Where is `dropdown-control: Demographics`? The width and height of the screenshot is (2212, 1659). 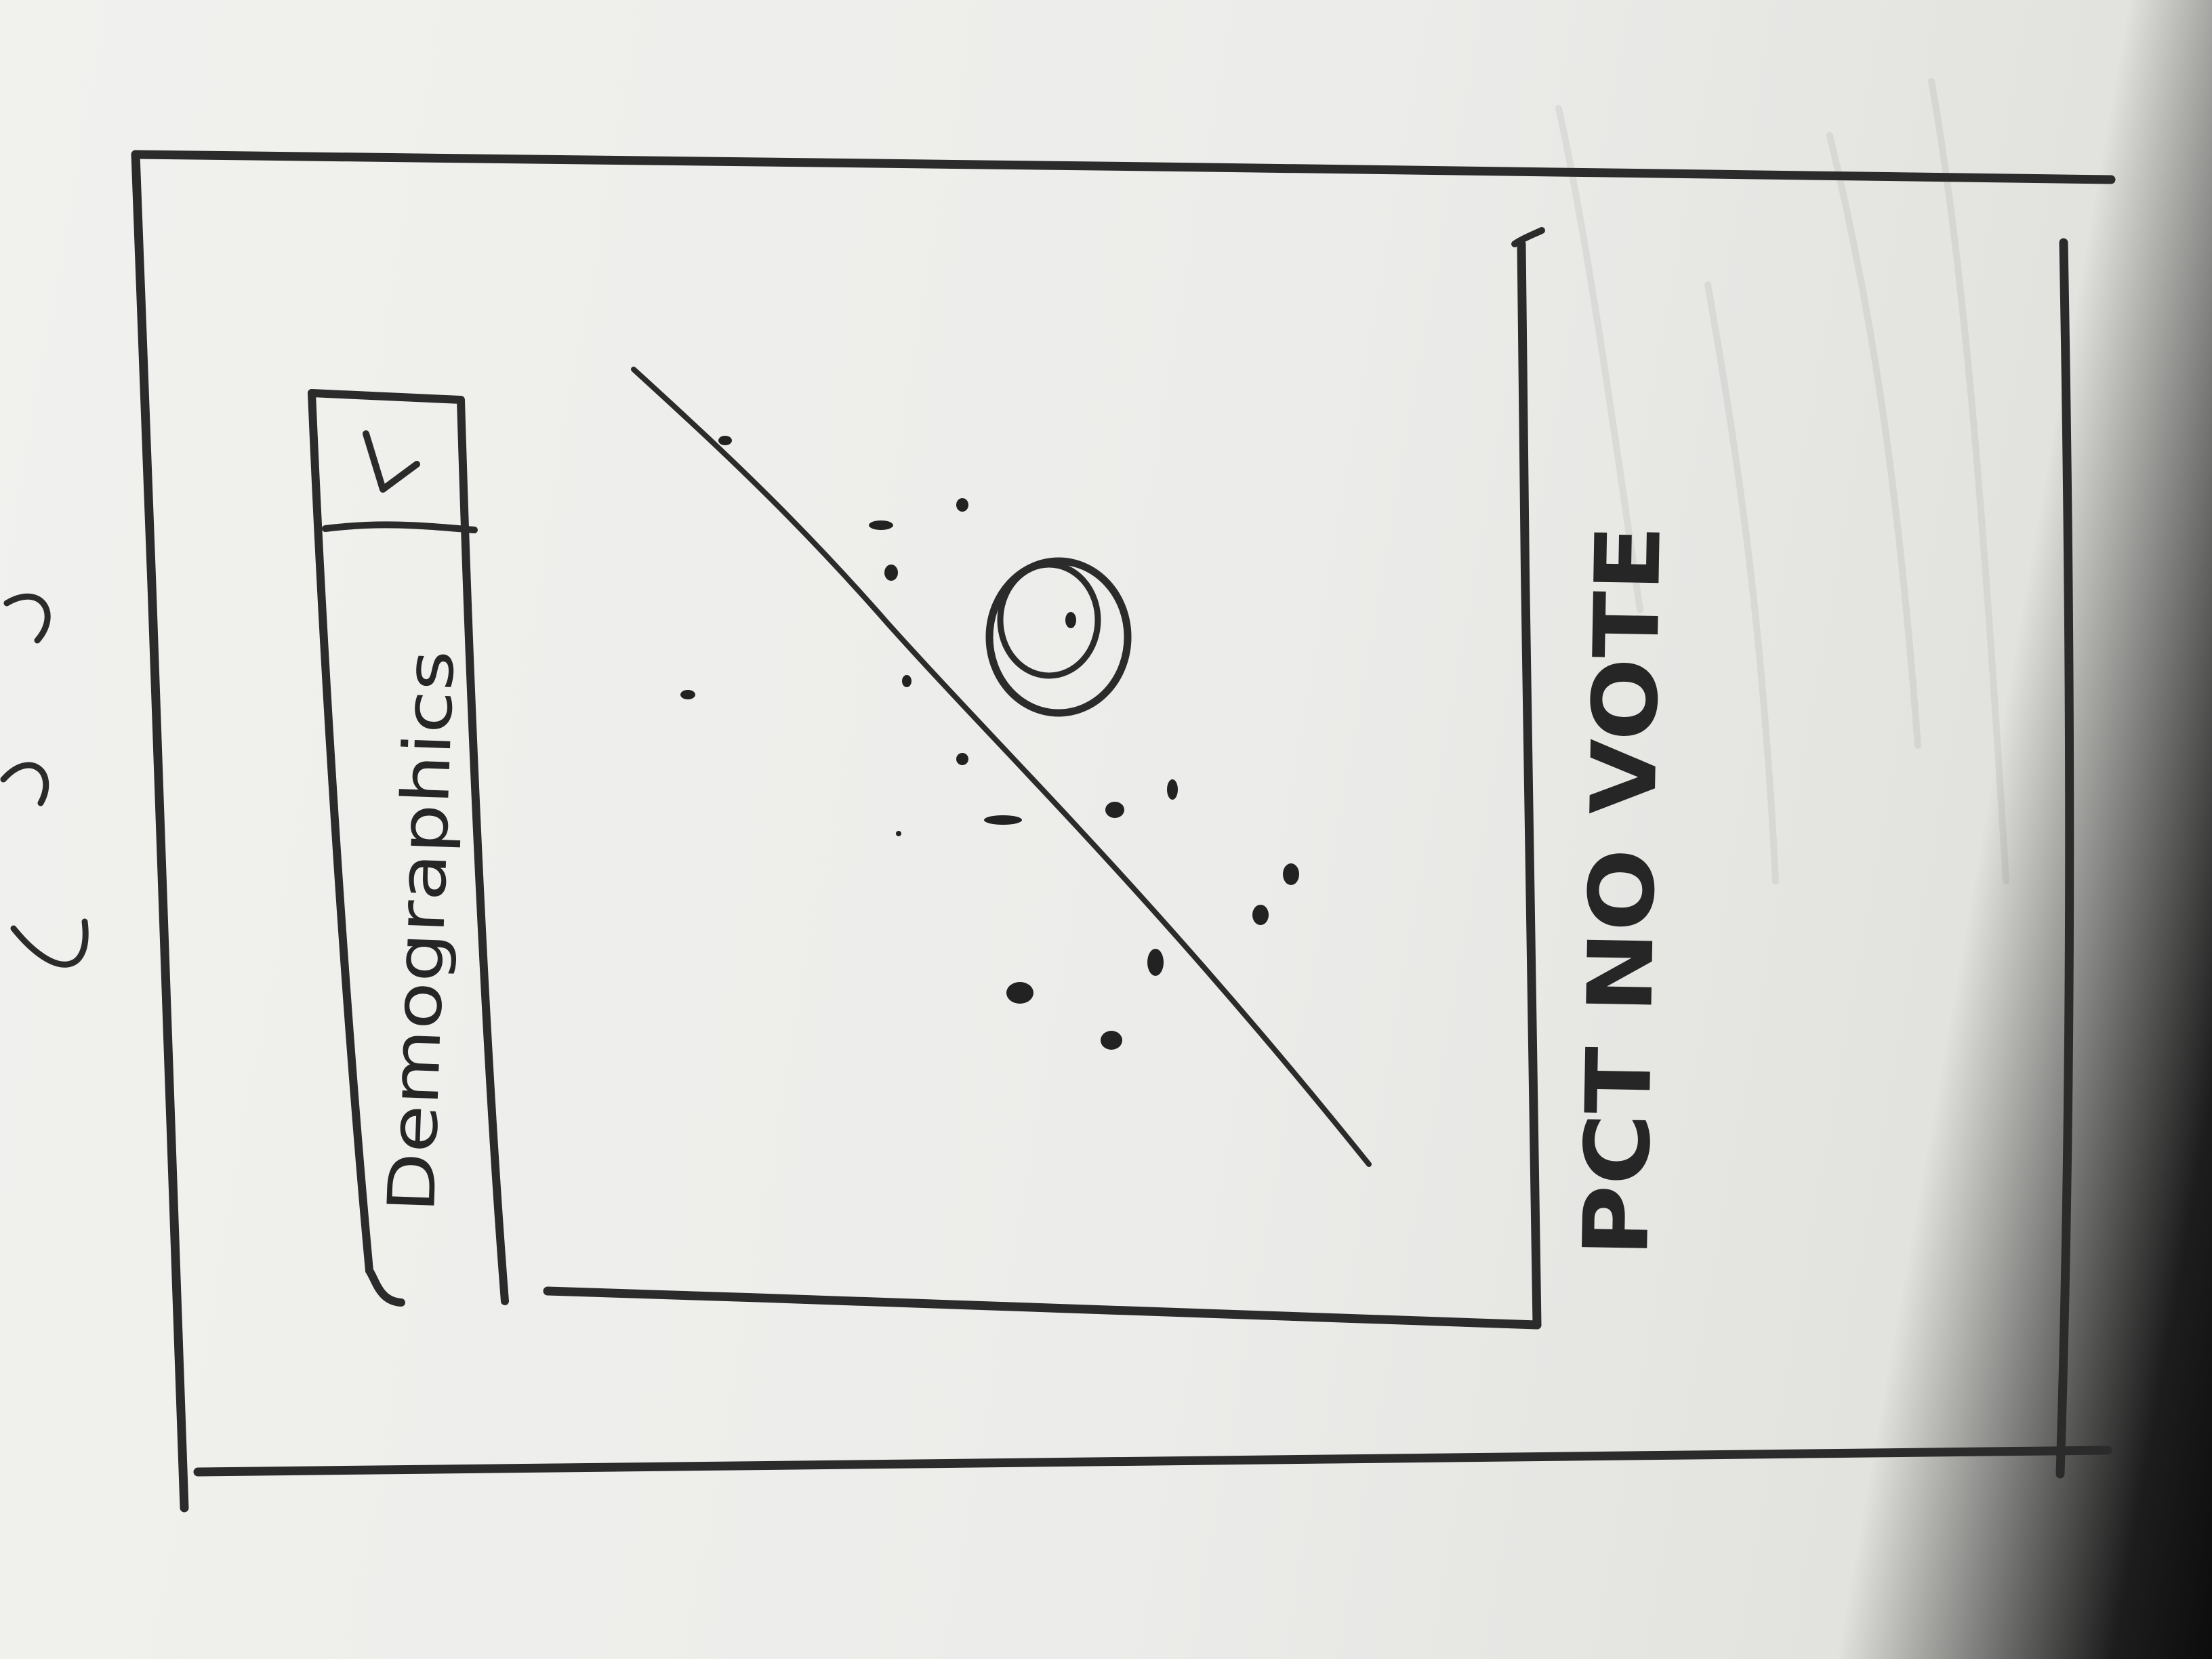
dropdown-control: Demographics is located at coordinates (408, 848).